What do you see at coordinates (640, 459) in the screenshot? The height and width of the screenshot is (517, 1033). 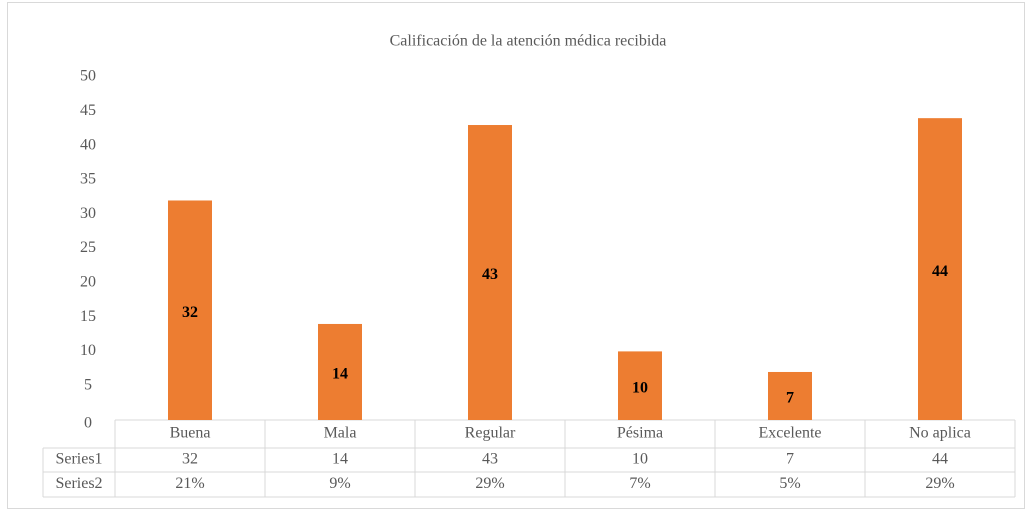 I see `table-cell: 10` at bounding box center [640, 459].